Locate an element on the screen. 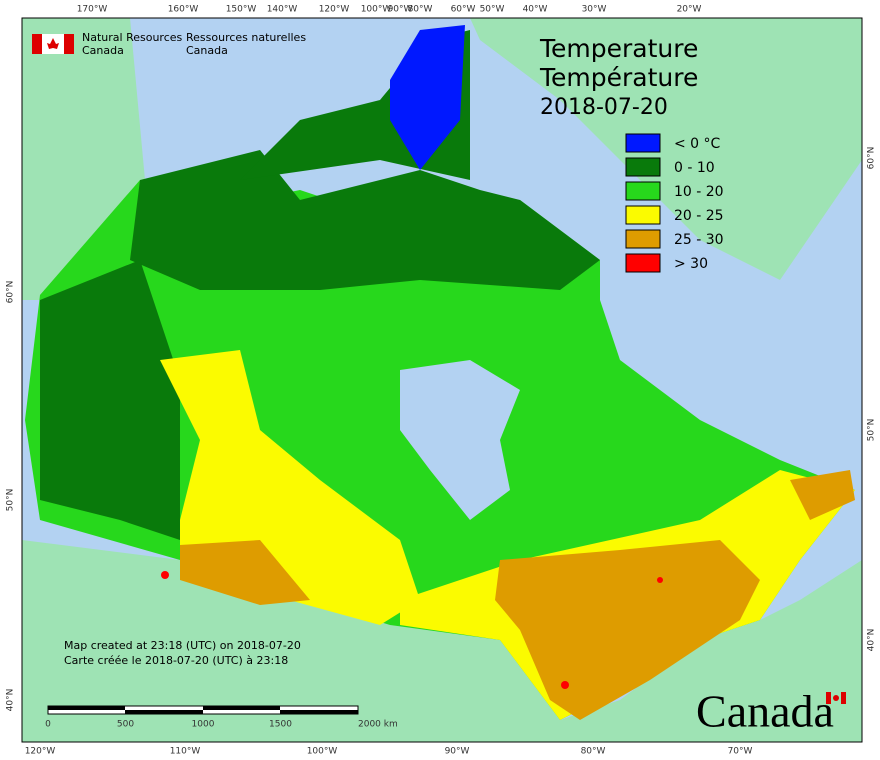 This screenshot has width=880, height=760. scale-label: 500 is located at coordinates (125, 725).